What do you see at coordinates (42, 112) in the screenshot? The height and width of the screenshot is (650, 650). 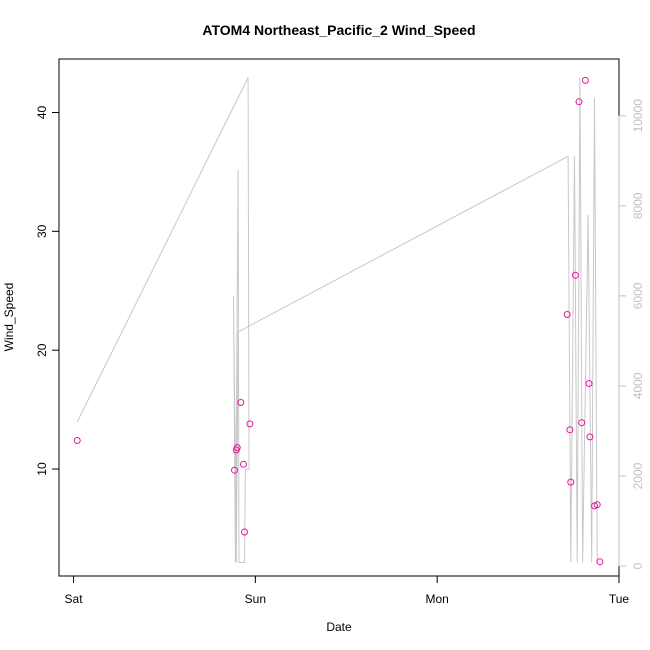 I see `y-tick-label: 40` at bounding box center [42, 112].